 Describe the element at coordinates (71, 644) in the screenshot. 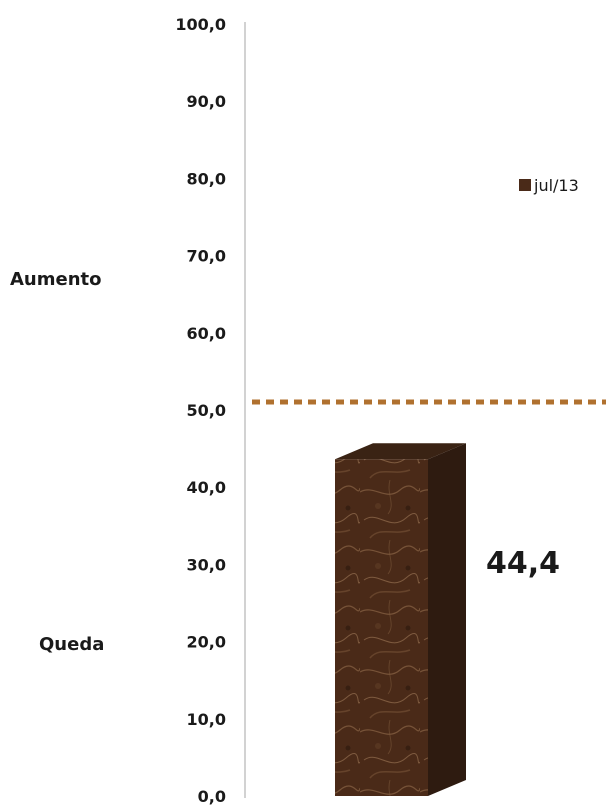

I see `side-label-lower: Queda` at that location.